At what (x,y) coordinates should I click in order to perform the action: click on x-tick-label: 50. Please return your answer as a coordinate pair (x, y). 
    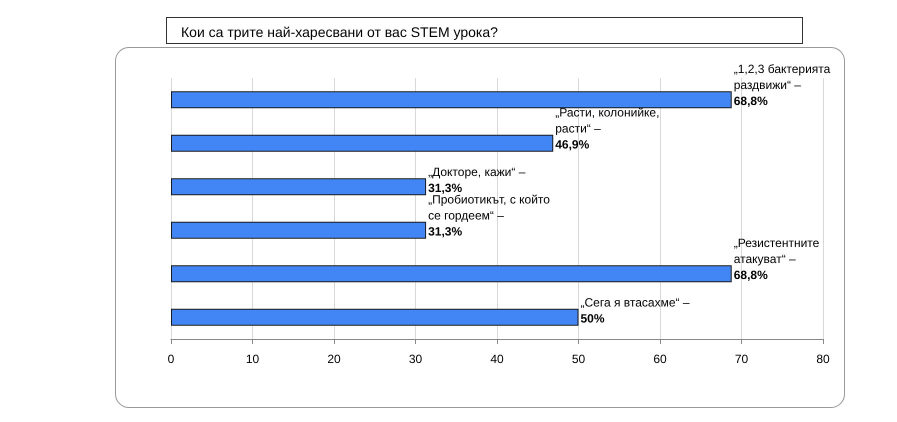
    Looking at the image, I should click on (579, 359).